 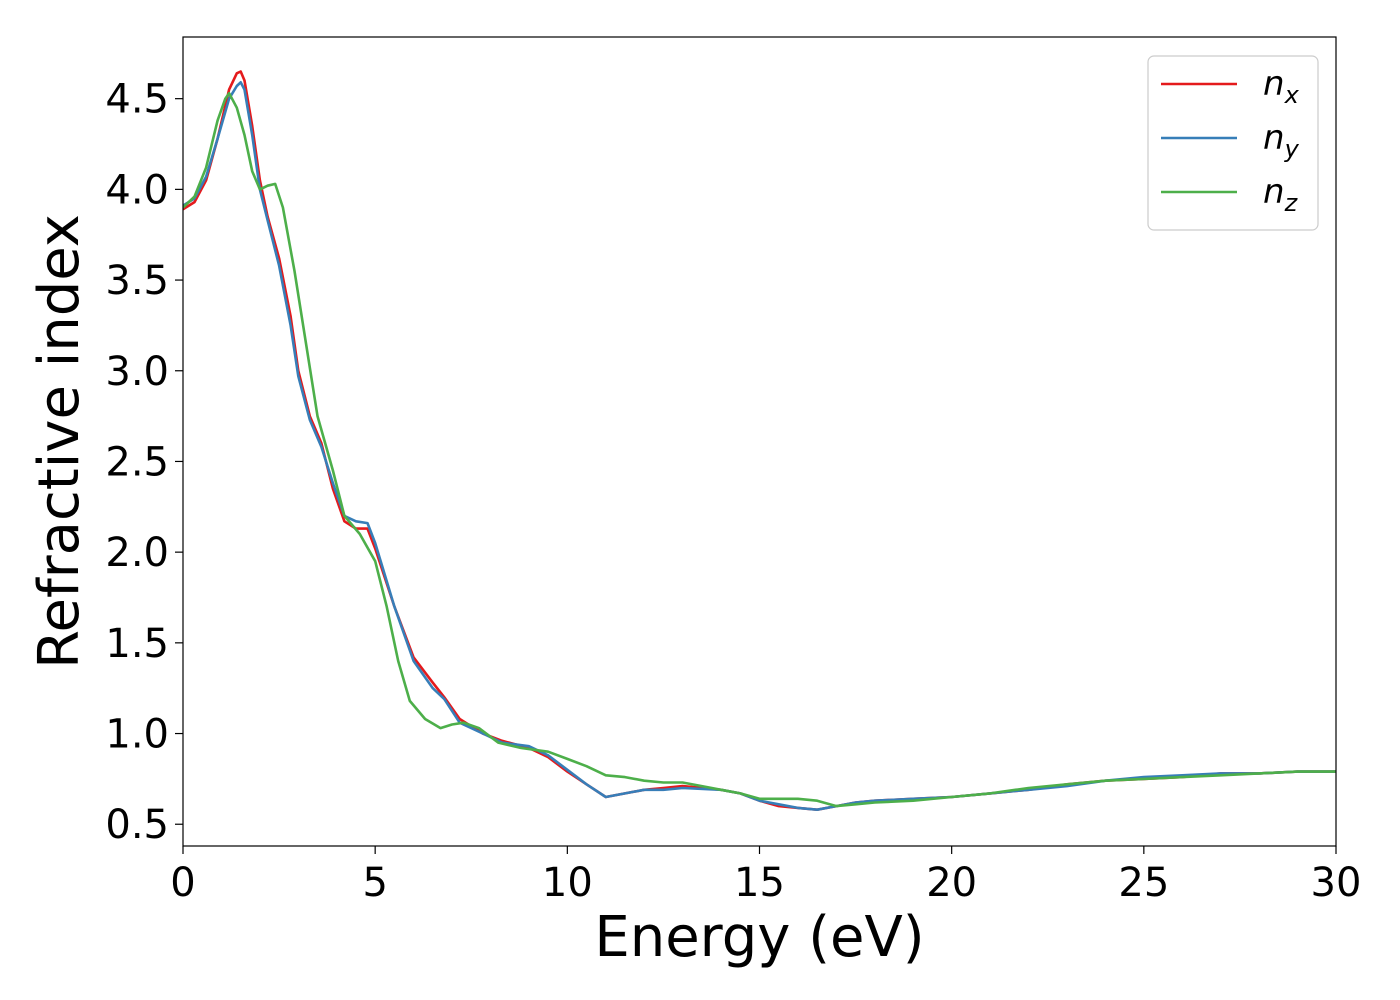 What do you see at coordinates (1336, 883) in the screenshot?
I see `x-tick-label: 30` at bounding box center [1336, 883].